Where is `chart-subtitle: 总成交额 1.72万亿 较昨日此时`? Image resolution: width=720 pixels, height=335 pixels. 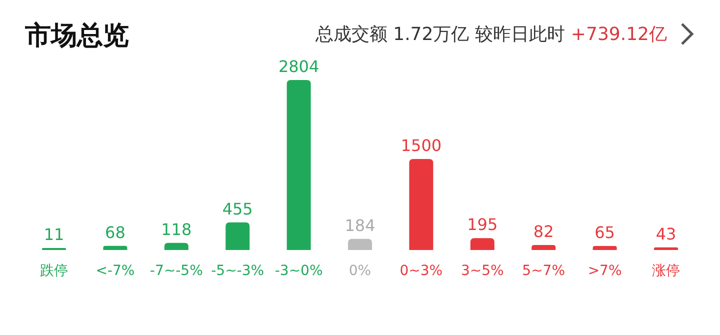
chart-subtitle: 总成交额 1.72万亿 较昨日此时 is located at coordinates (439, 34).